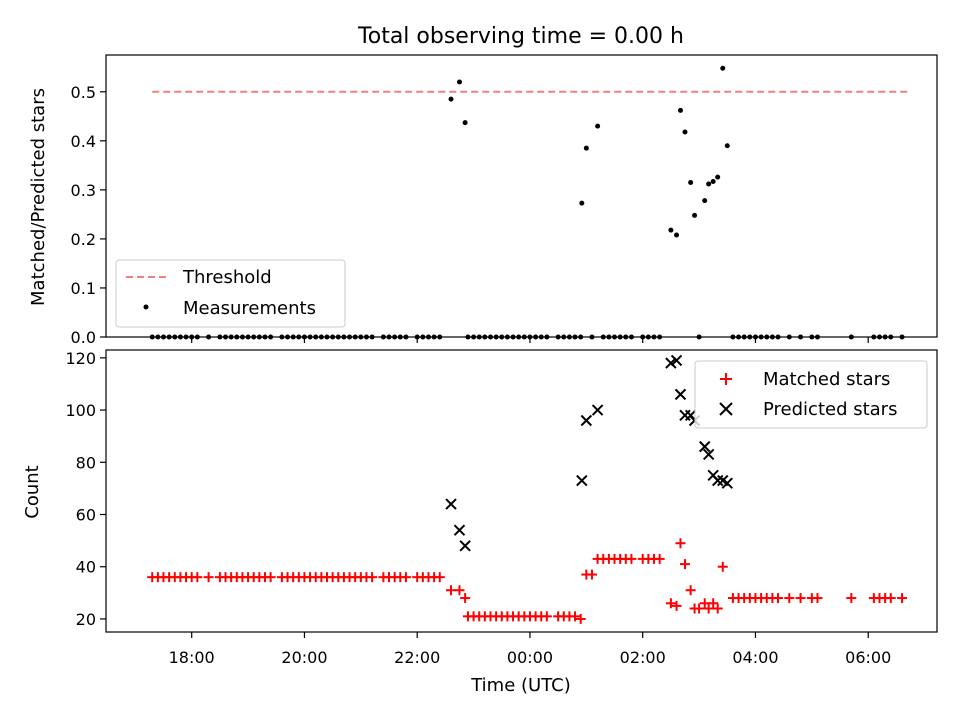 This screenshot has height=720, width=960. What do you see at coordinates (227, 277) in the screenshot?
I see `legend-threshold-label: Threshold` at bounding box center [227, 277].